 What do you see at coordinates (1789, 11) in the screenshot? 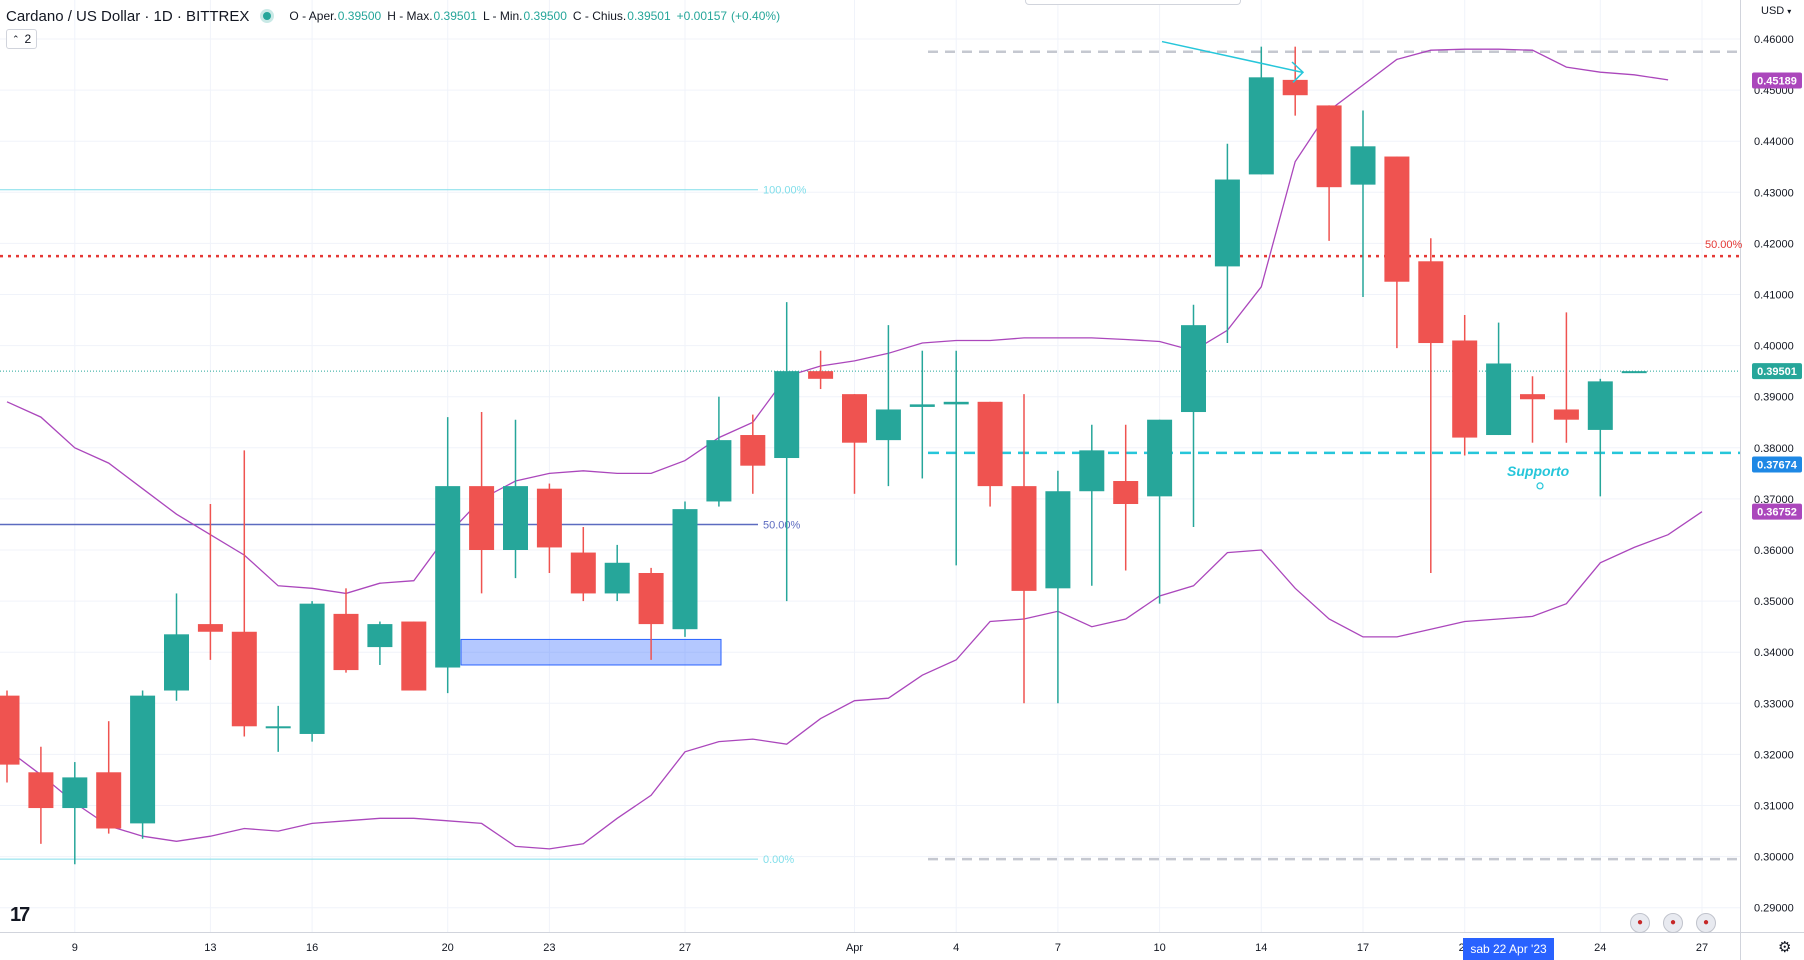
I see `chevron-down-icon: ▾` at bounding box center [1789, 11].